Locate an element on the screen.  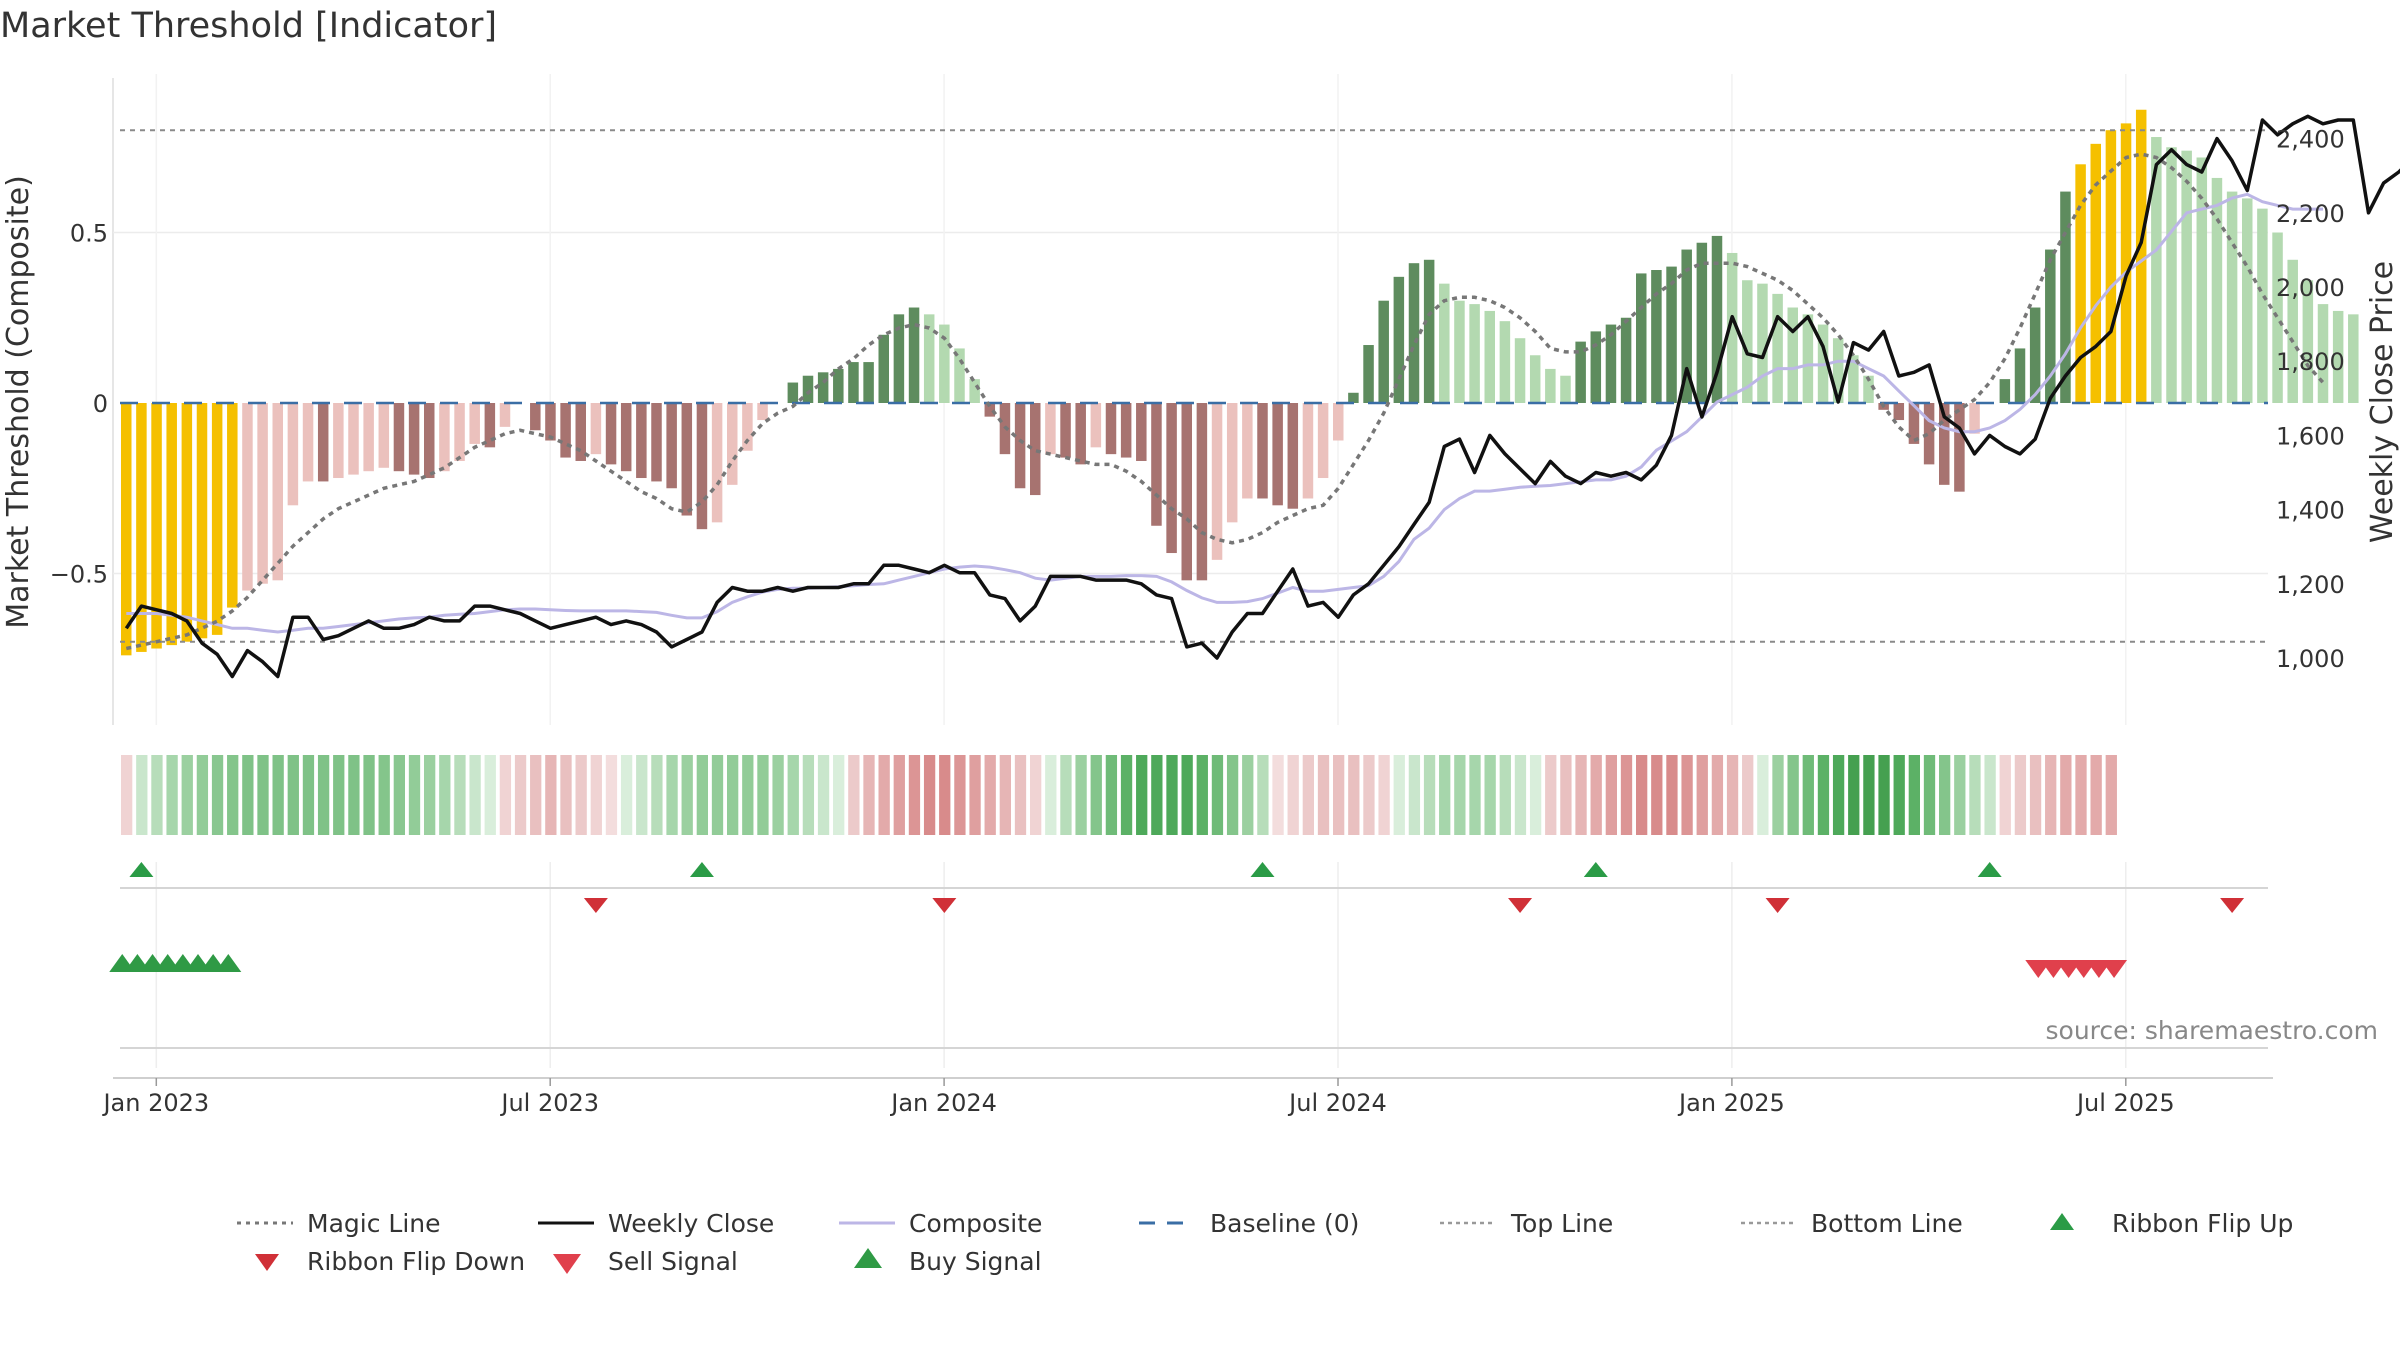
flip-up-marker-icon is located at coordinates (2062, 1221).